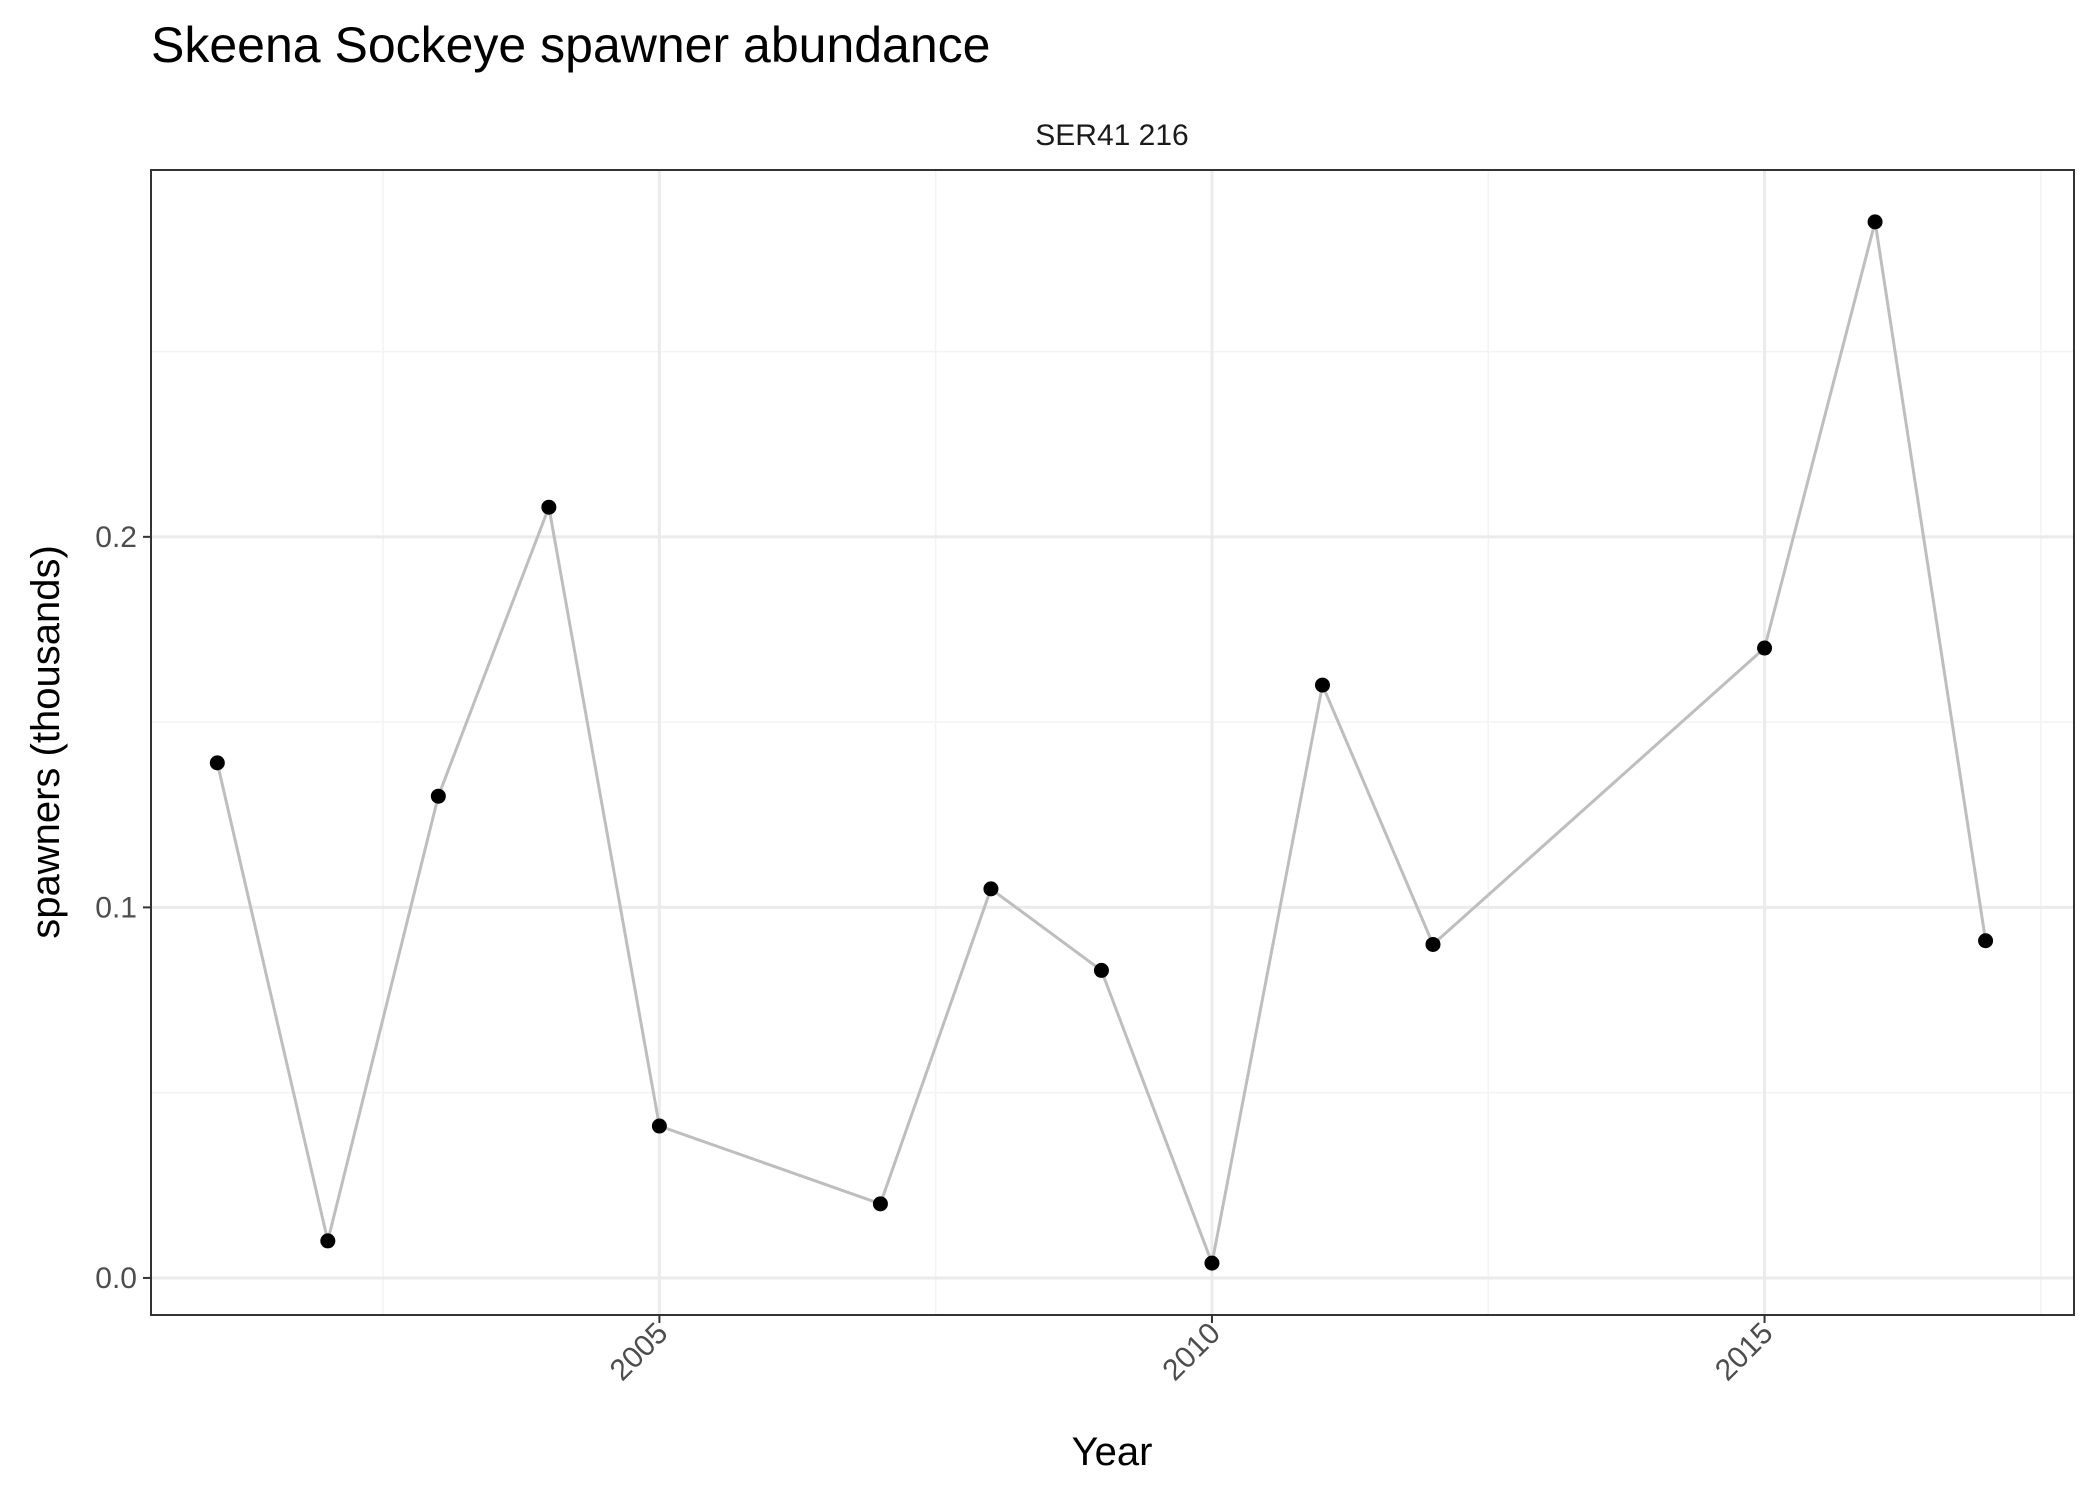  I want to click on chart-title: Skeena Sockeye spawner abundance, so click(570, 45).